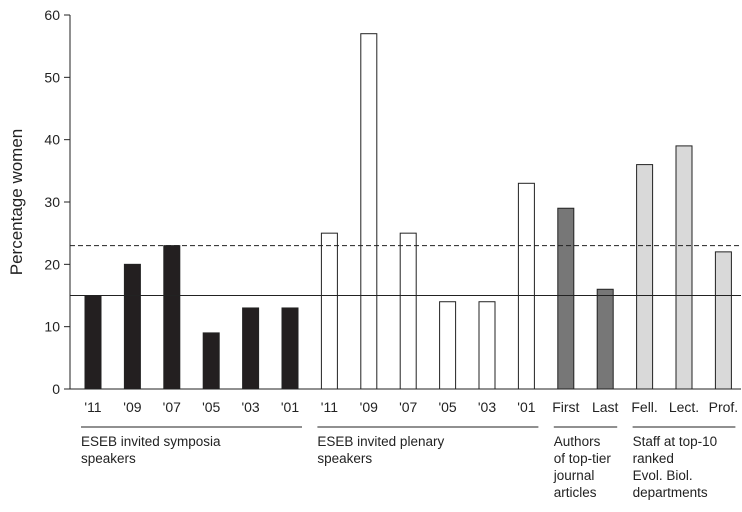 The height and width of the screenshot is (512, 742). I want to click on group-label-line: Authors, so click(577, 441).